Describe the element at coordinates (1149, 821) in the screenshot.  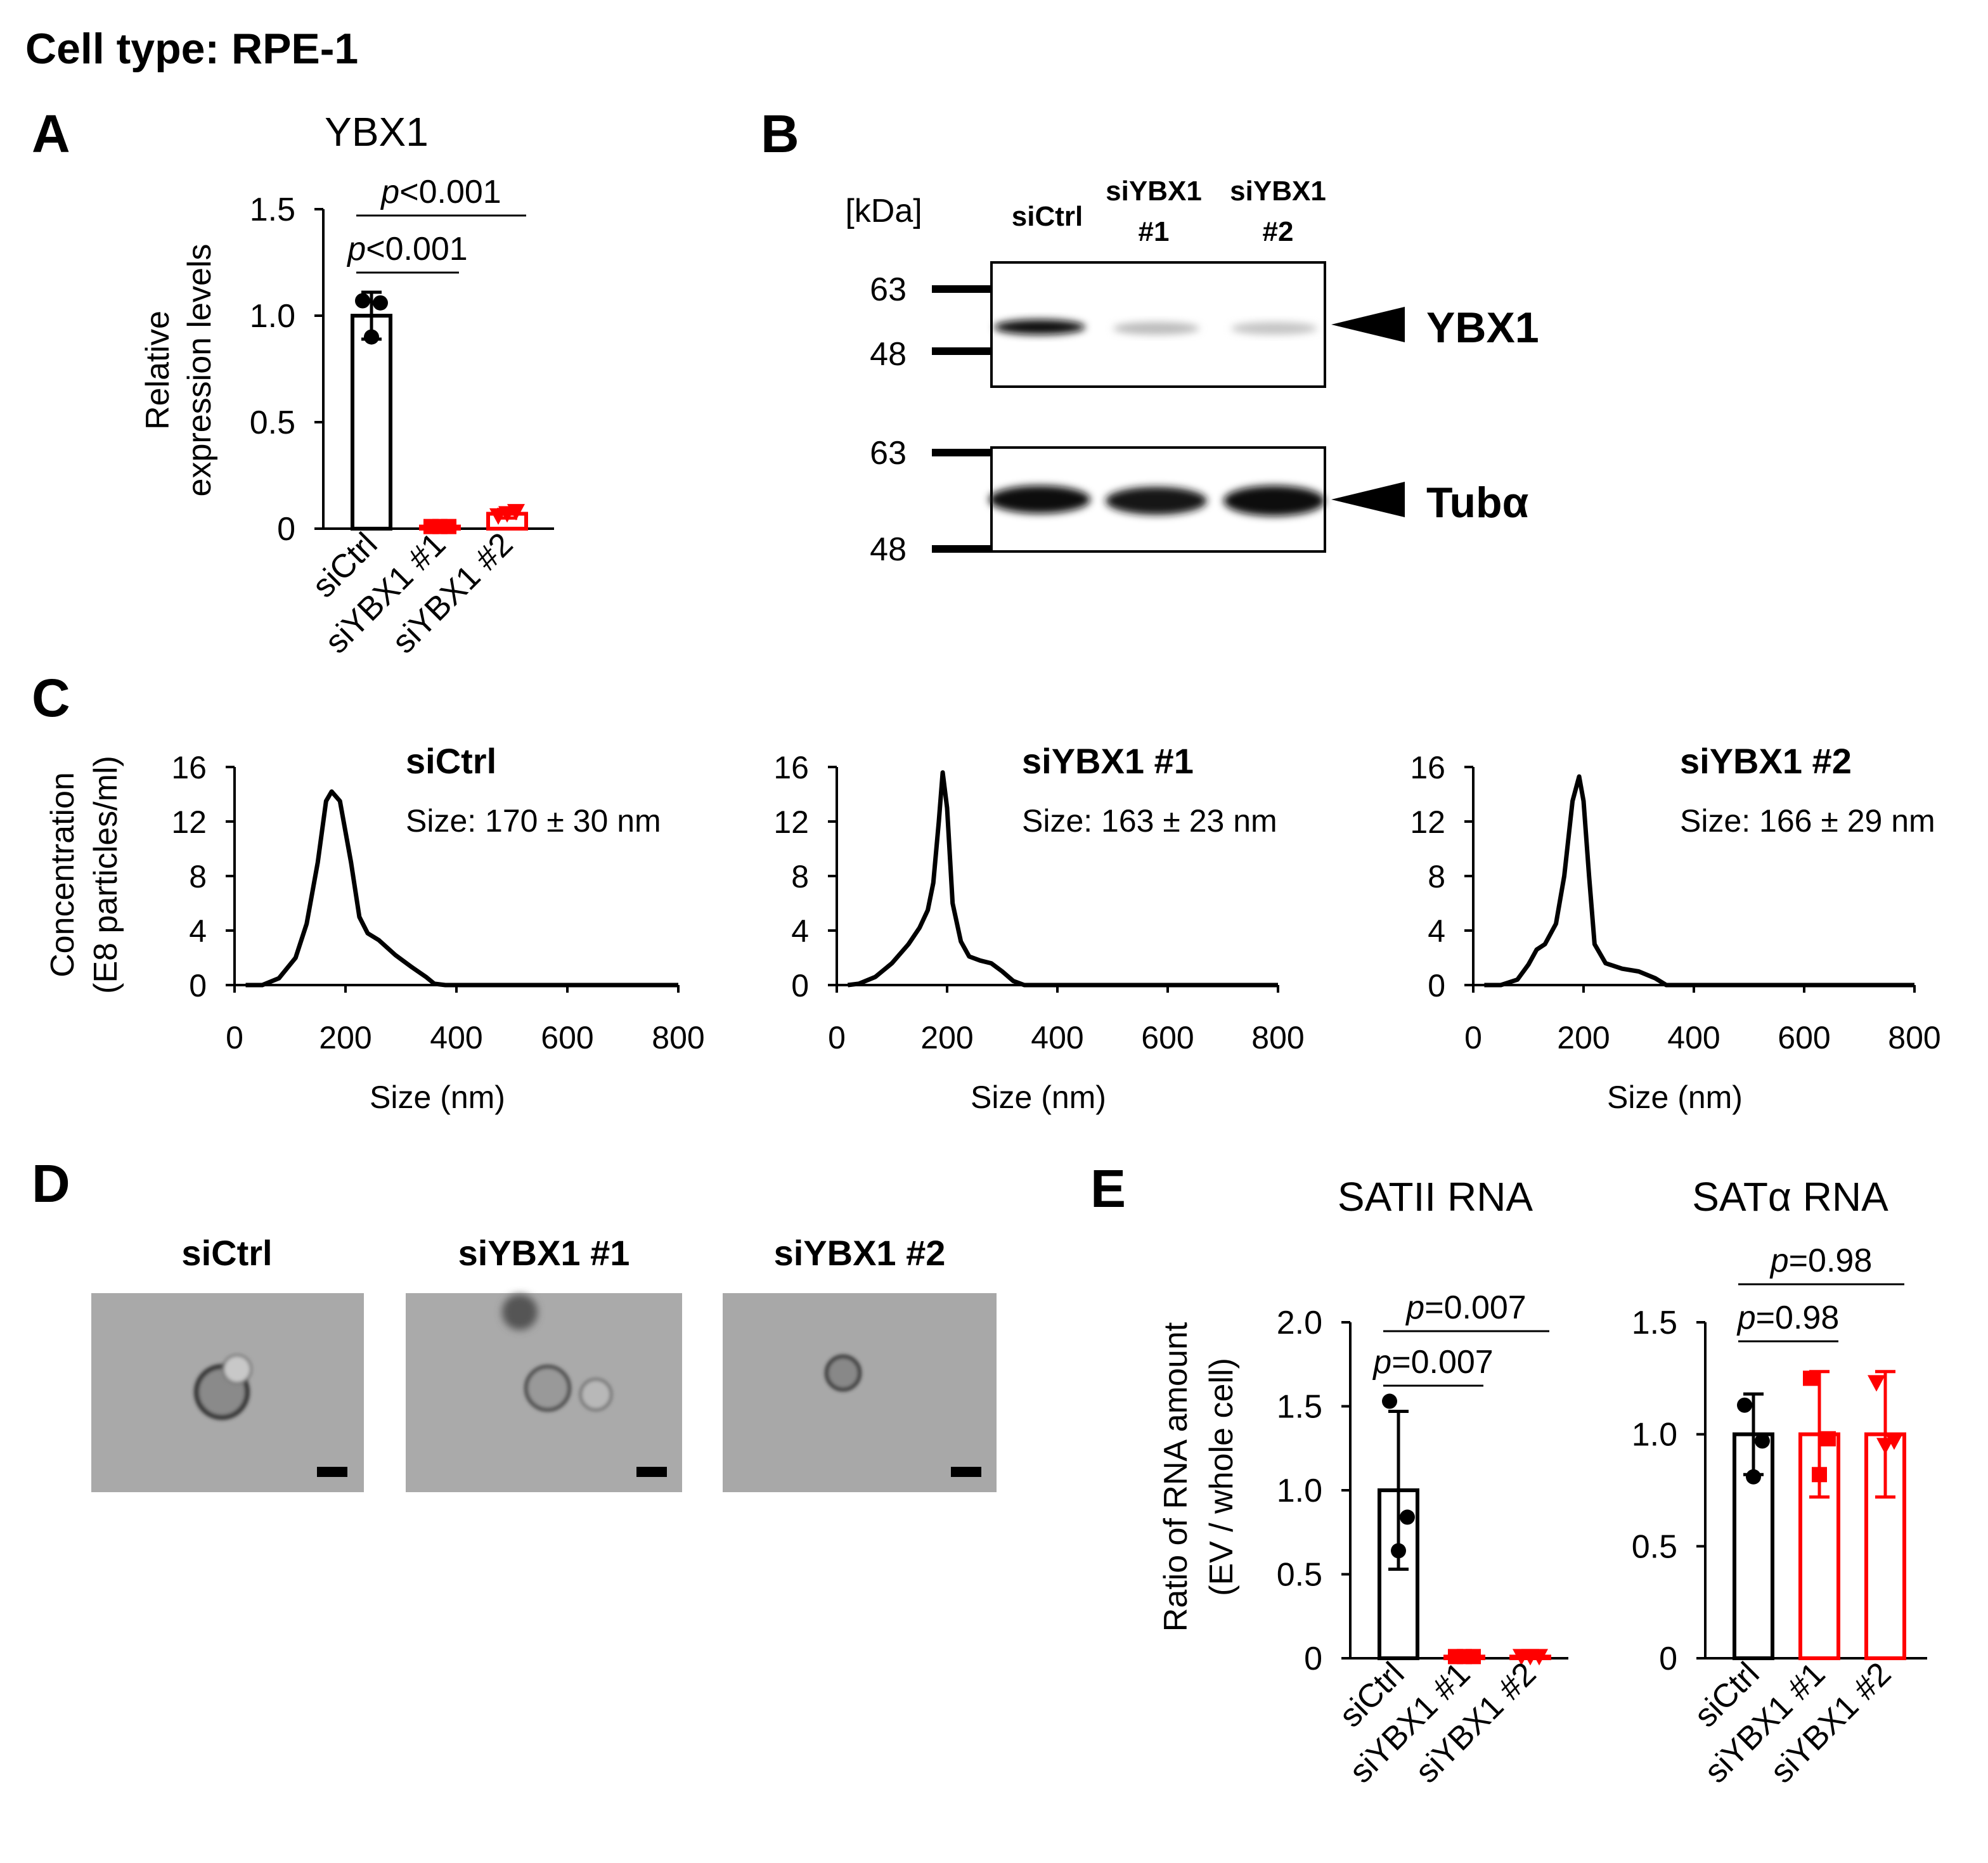
I see `chart-subtitle: Size: 163 ± 23 nm` at that location.